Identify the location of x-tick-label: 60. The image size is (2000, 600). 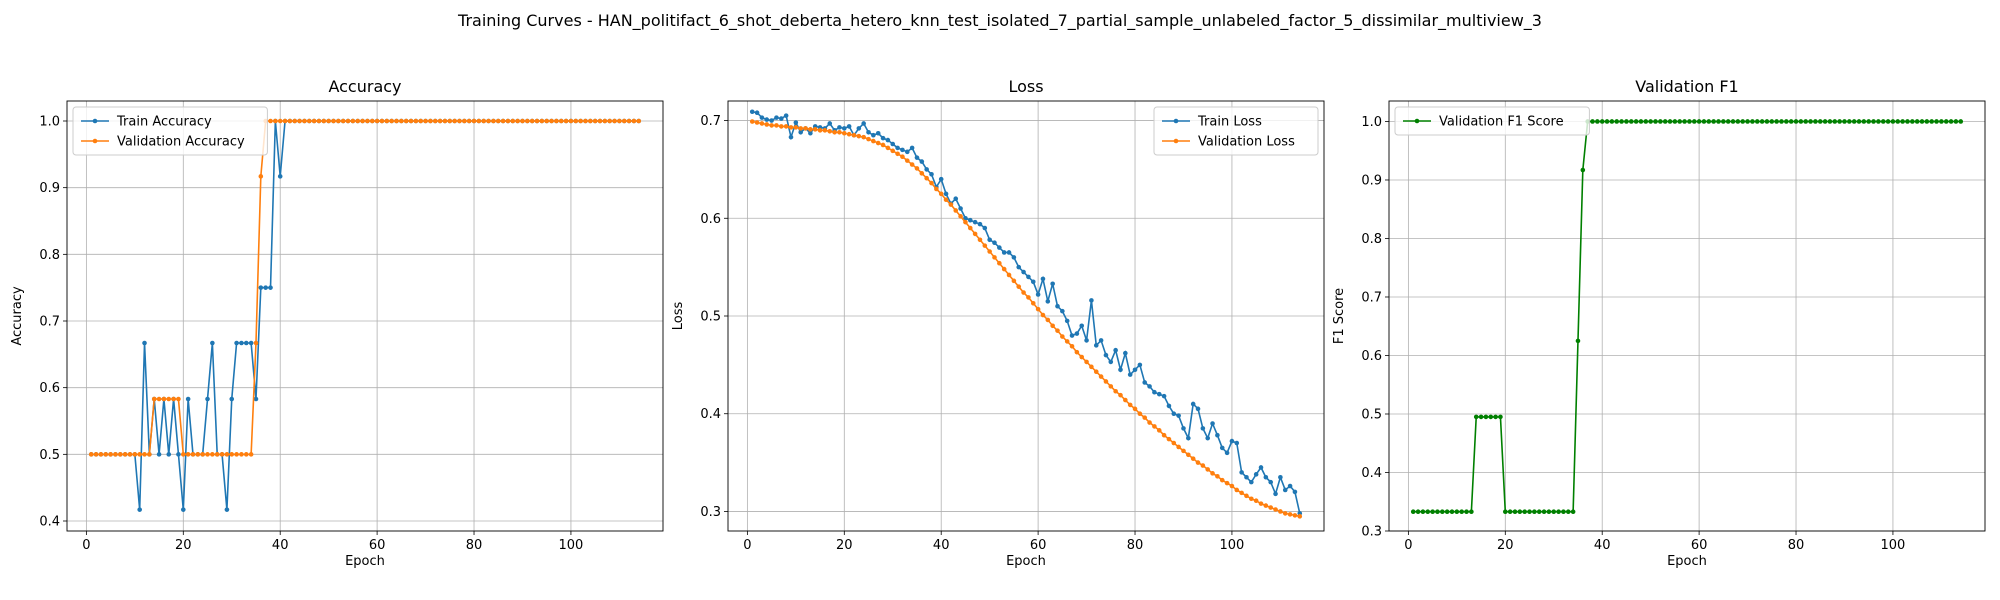
(1038, 545).